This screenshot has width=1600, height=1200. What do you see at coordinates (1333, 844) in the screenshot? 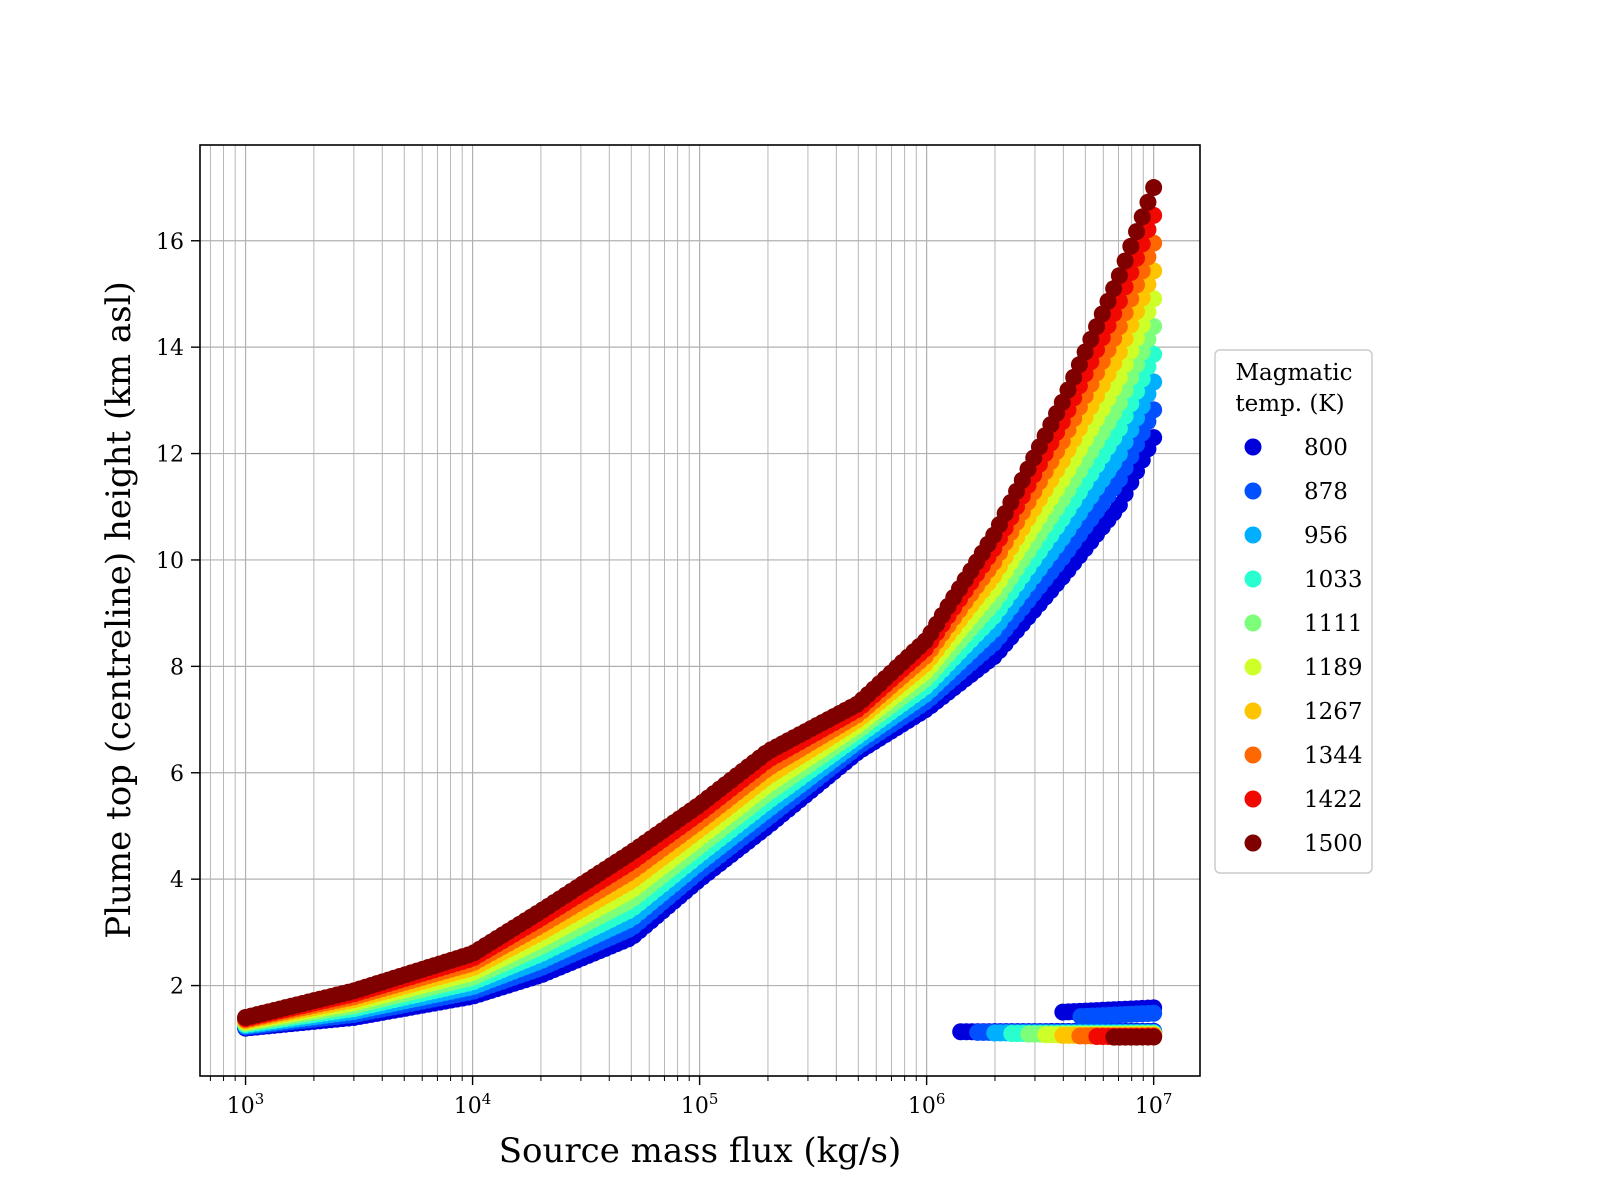
I see `legend-label: 1500` at bounding box center [1333, 844].